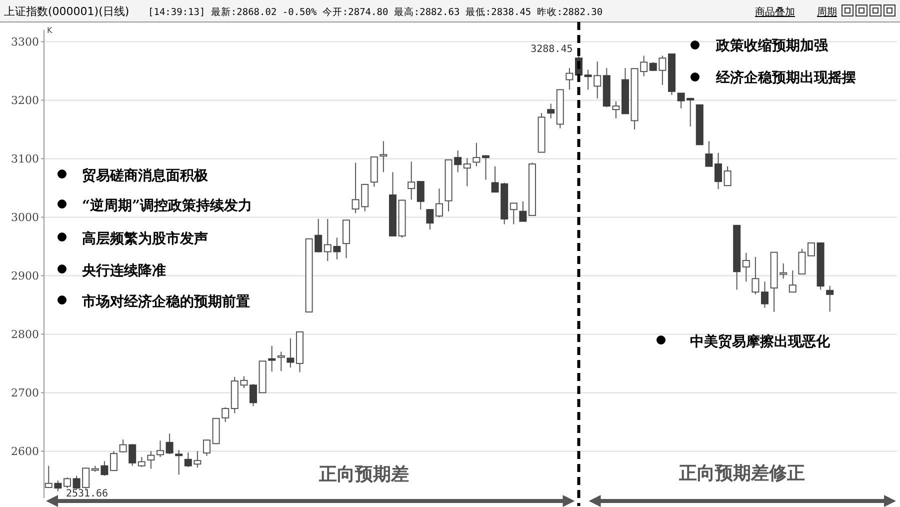 This screenshot has height=507, width=900. Describe the element at coordinates (167, 205) in the screenshot. I see `annotation: “逆周期”调控政策持续发力` at that location.